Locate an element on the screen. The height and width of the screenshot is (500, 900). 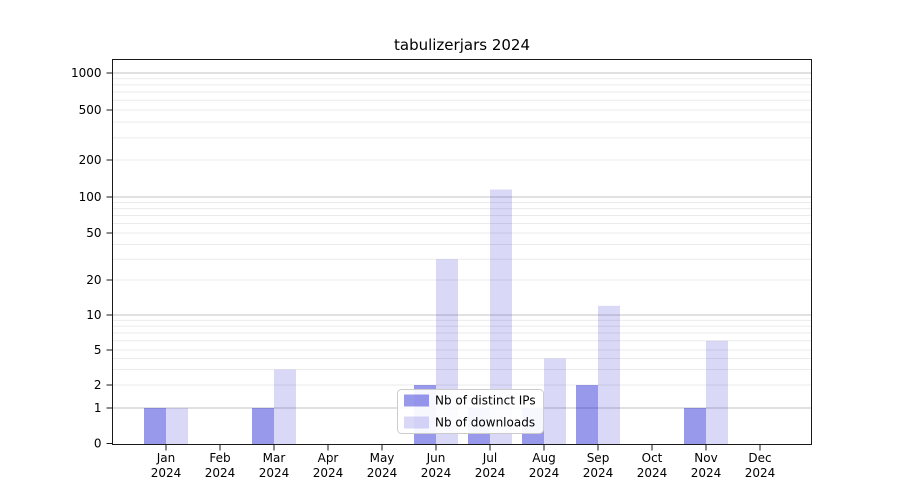
y-tick-label: 10 is located at coordinates (93, 315).